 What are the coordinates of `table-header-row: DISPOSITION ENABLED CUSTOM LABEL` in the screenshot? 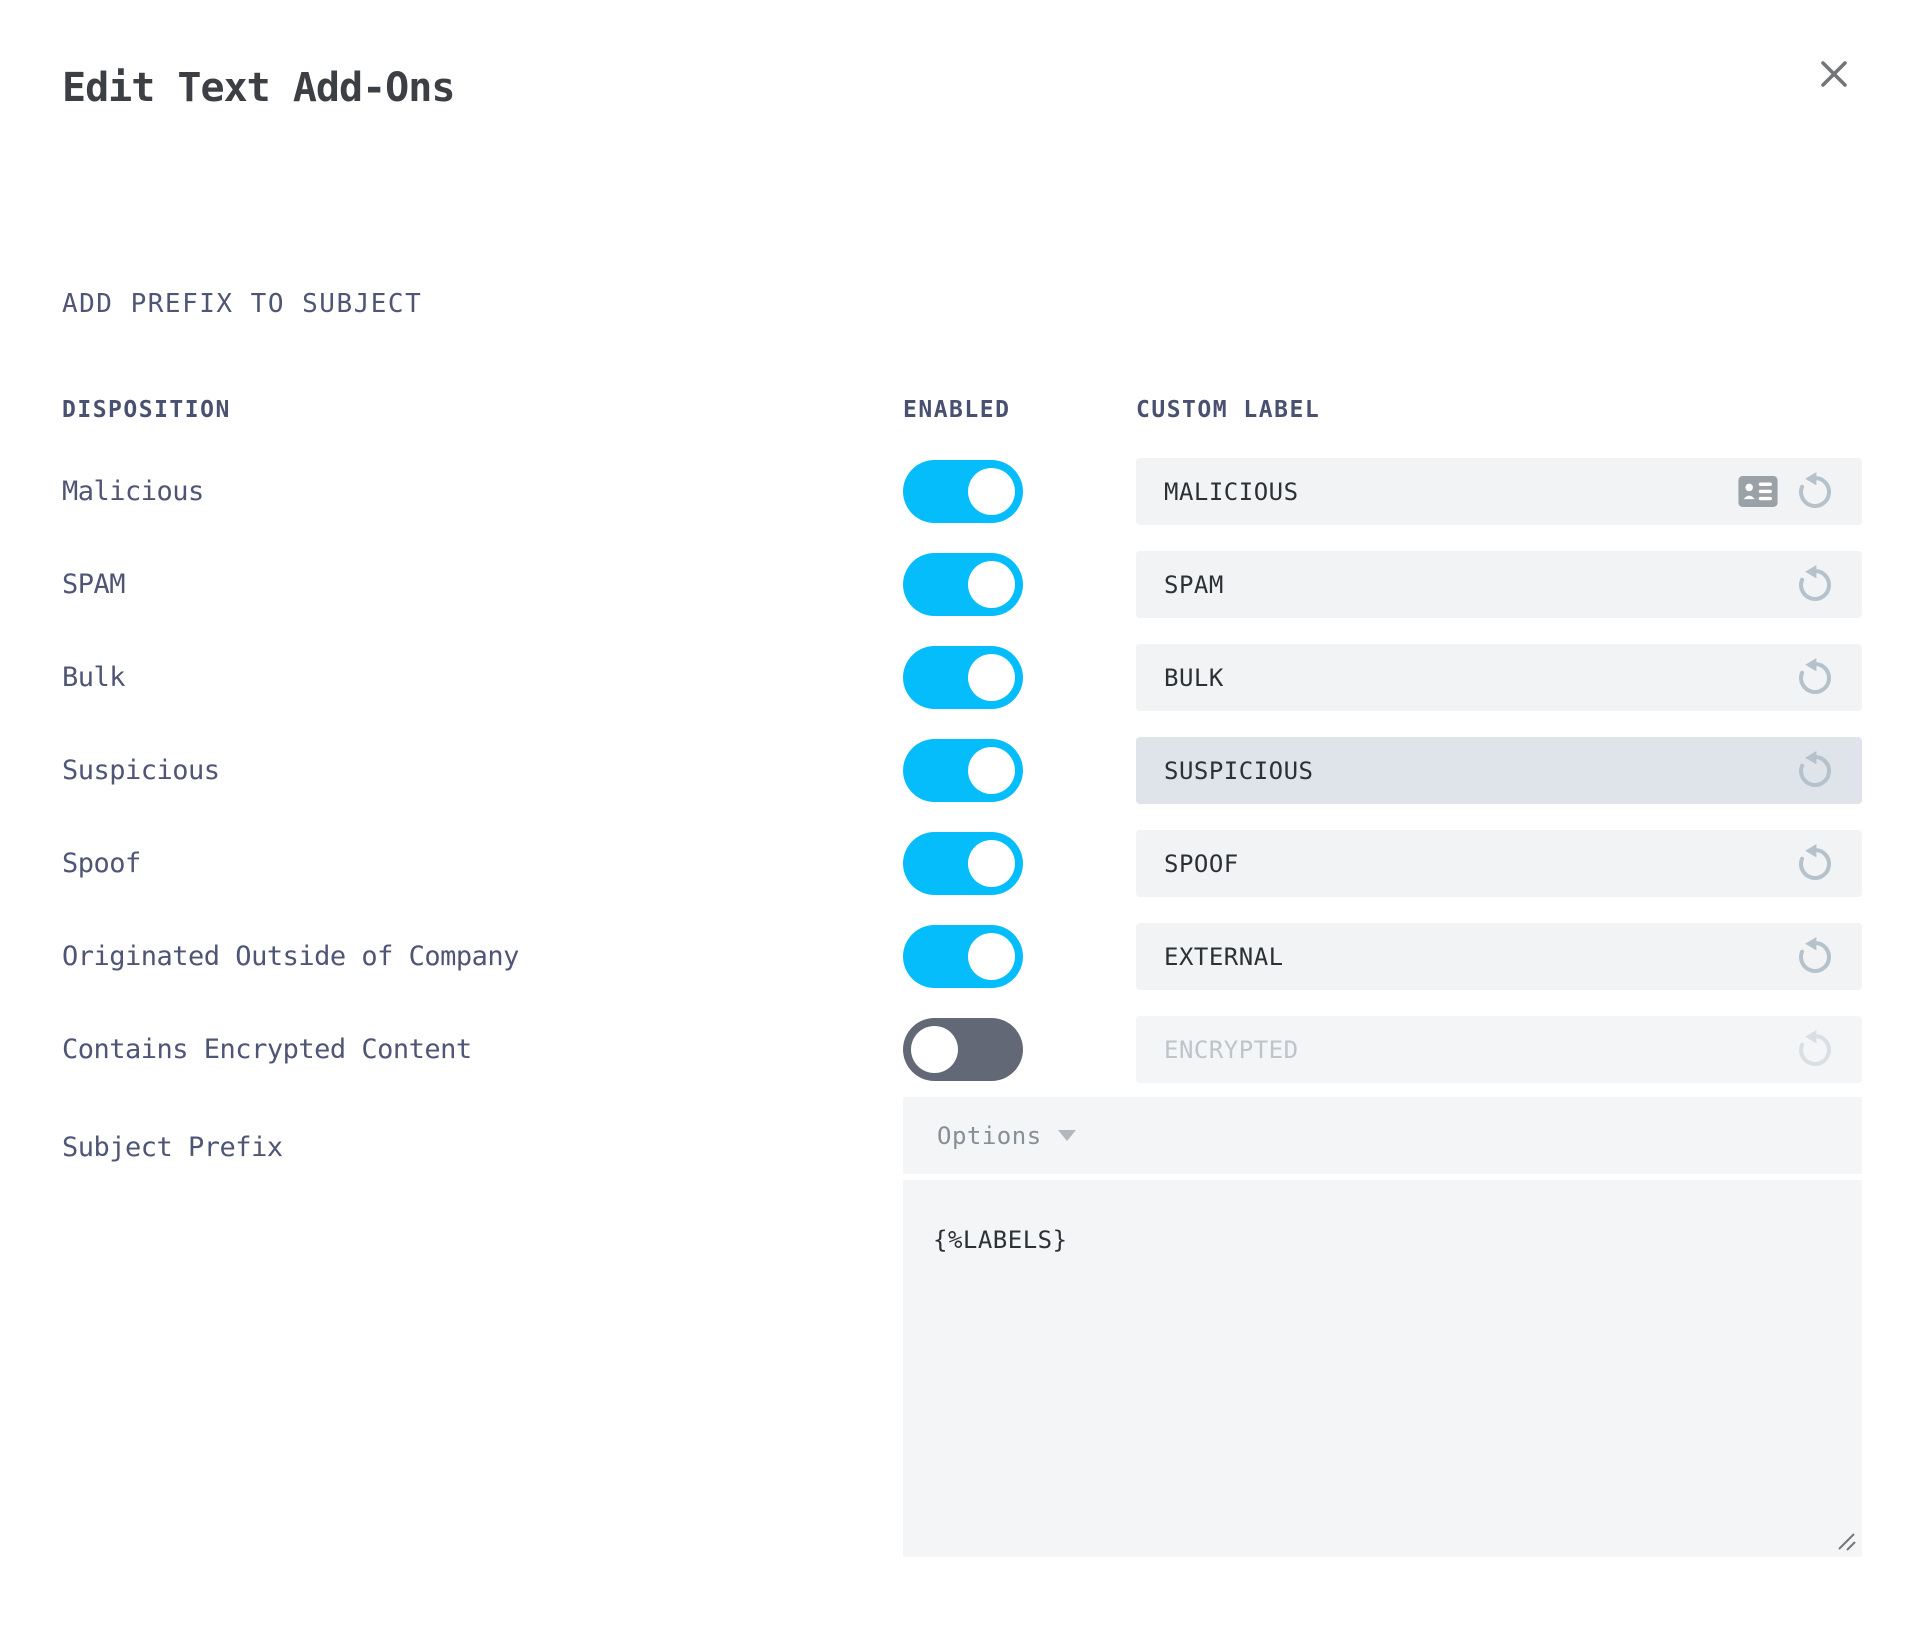 It's located at (962, 410).